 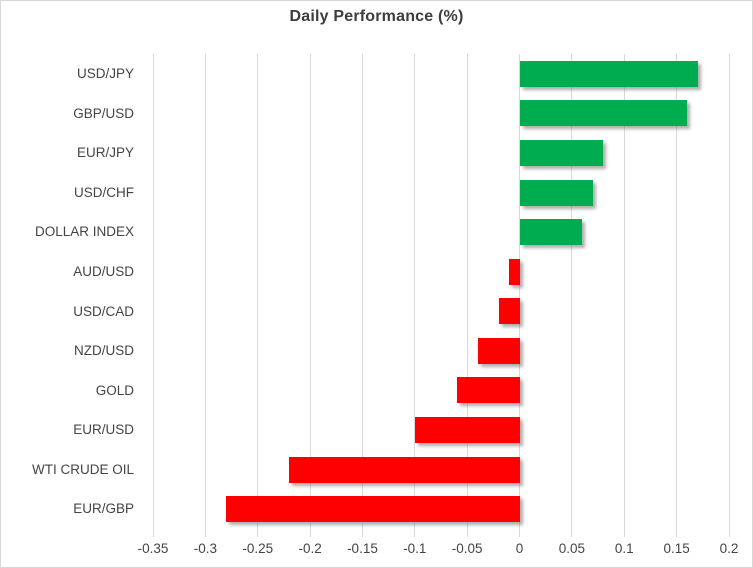 I want to click on x-tick-label: 0.15, so click(x=676, y=548).